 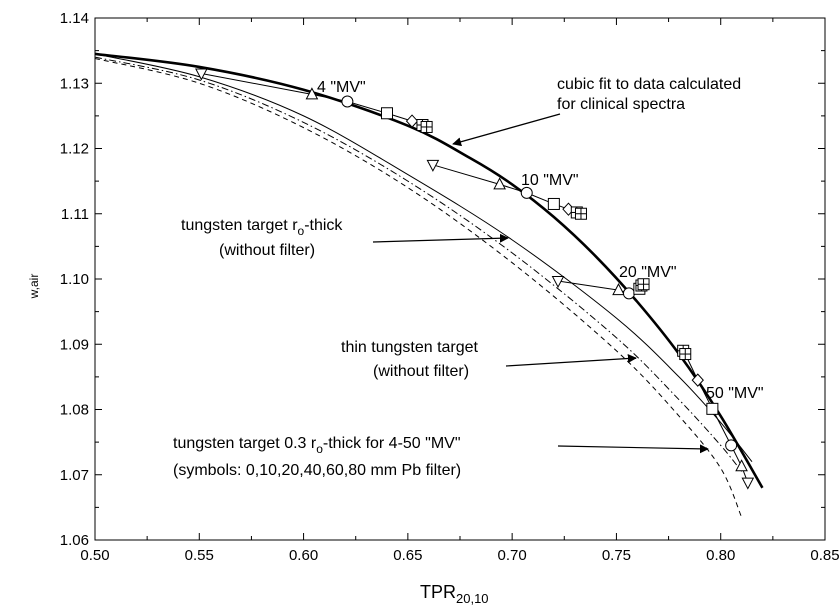 What do you see at coordinates (267, 250) in the screenshot?
I see `annotation-ro-thick-line2: (without filter)` at bounding box center [267, 250].